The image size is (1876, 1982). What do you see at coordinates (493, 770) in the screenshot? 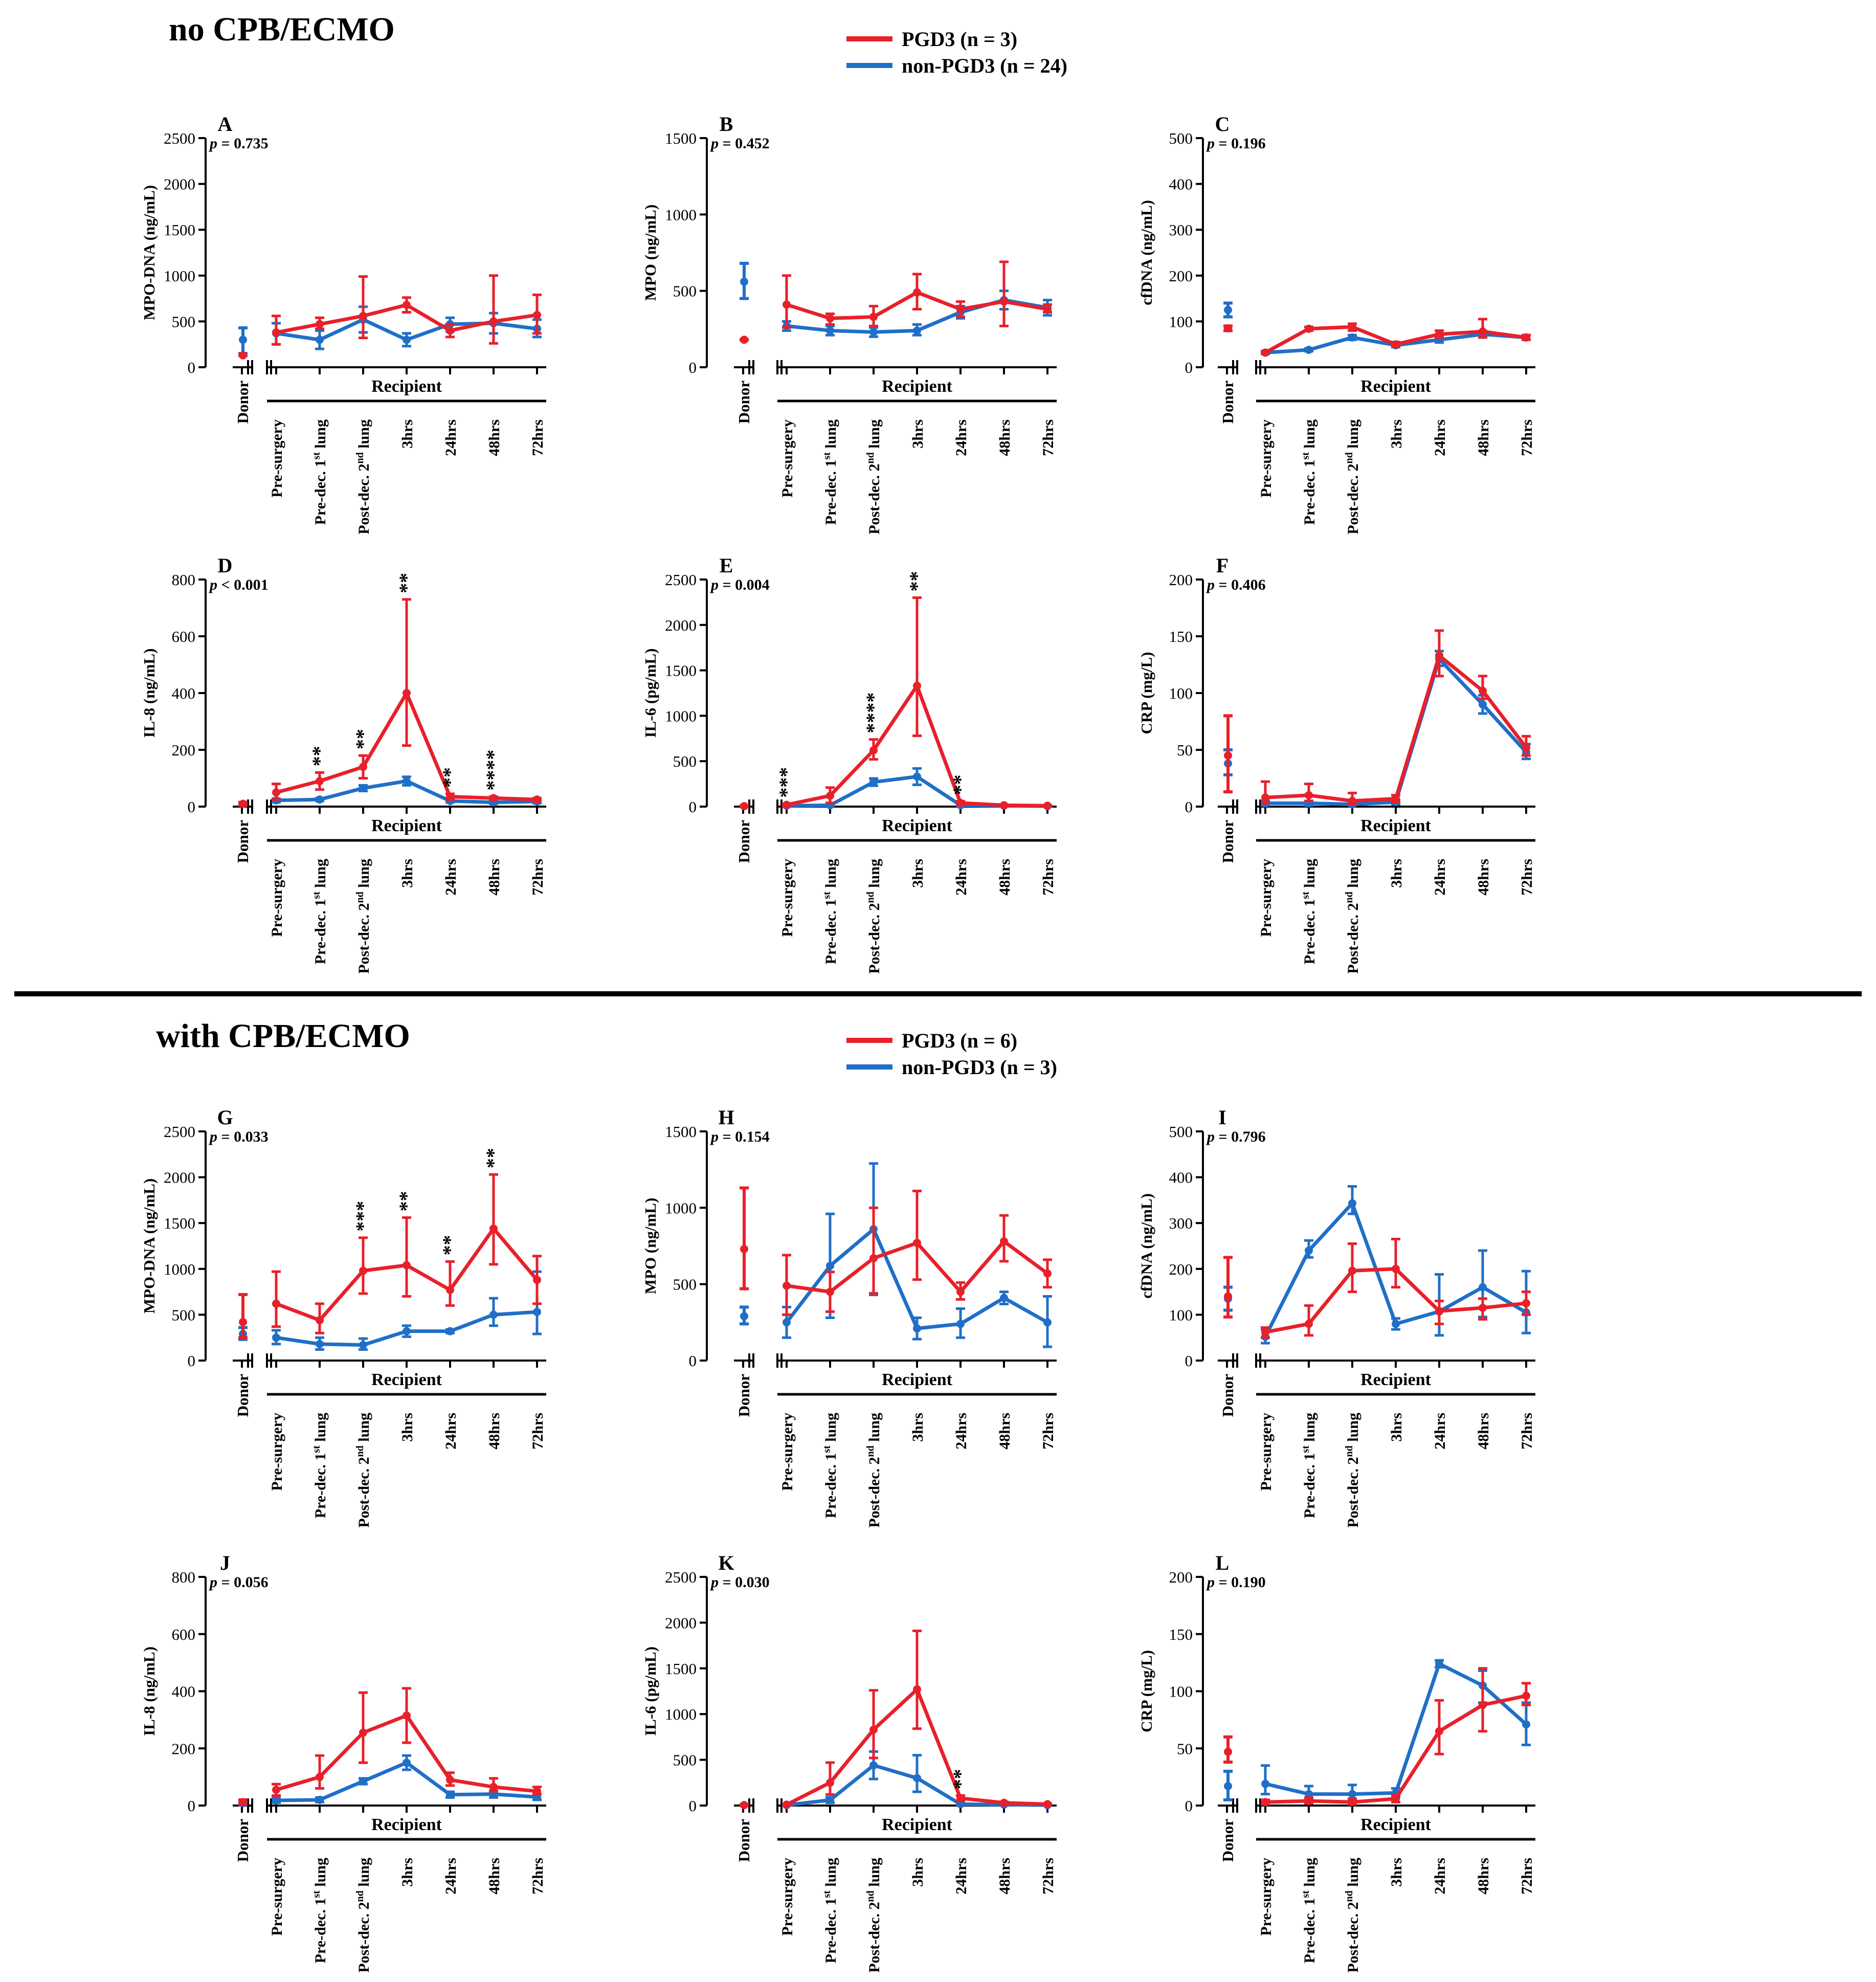
I see `significance-stars: ****` at bounding box center [493, 770].